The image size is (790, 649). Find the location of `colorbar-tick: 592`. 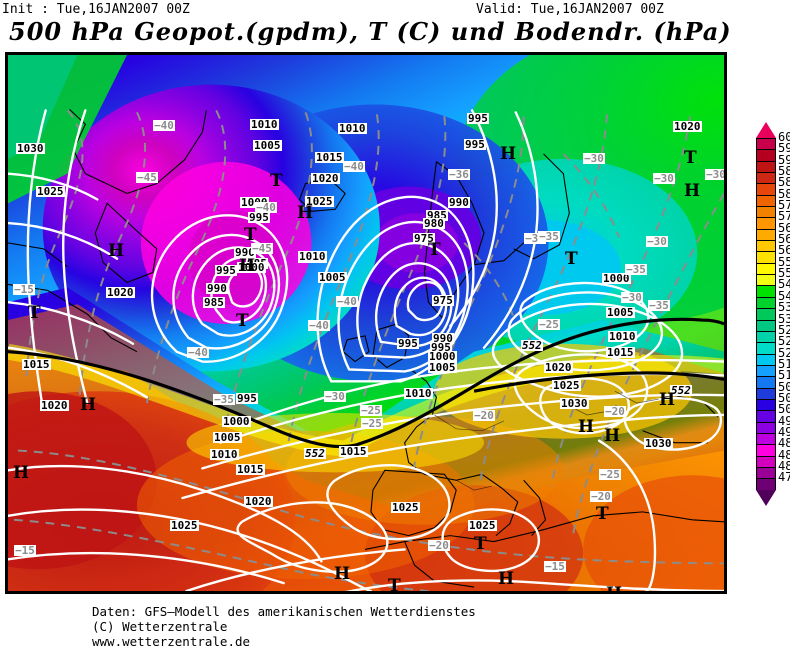

colorbar-tick: 592 is located at coordinates (784, 159).